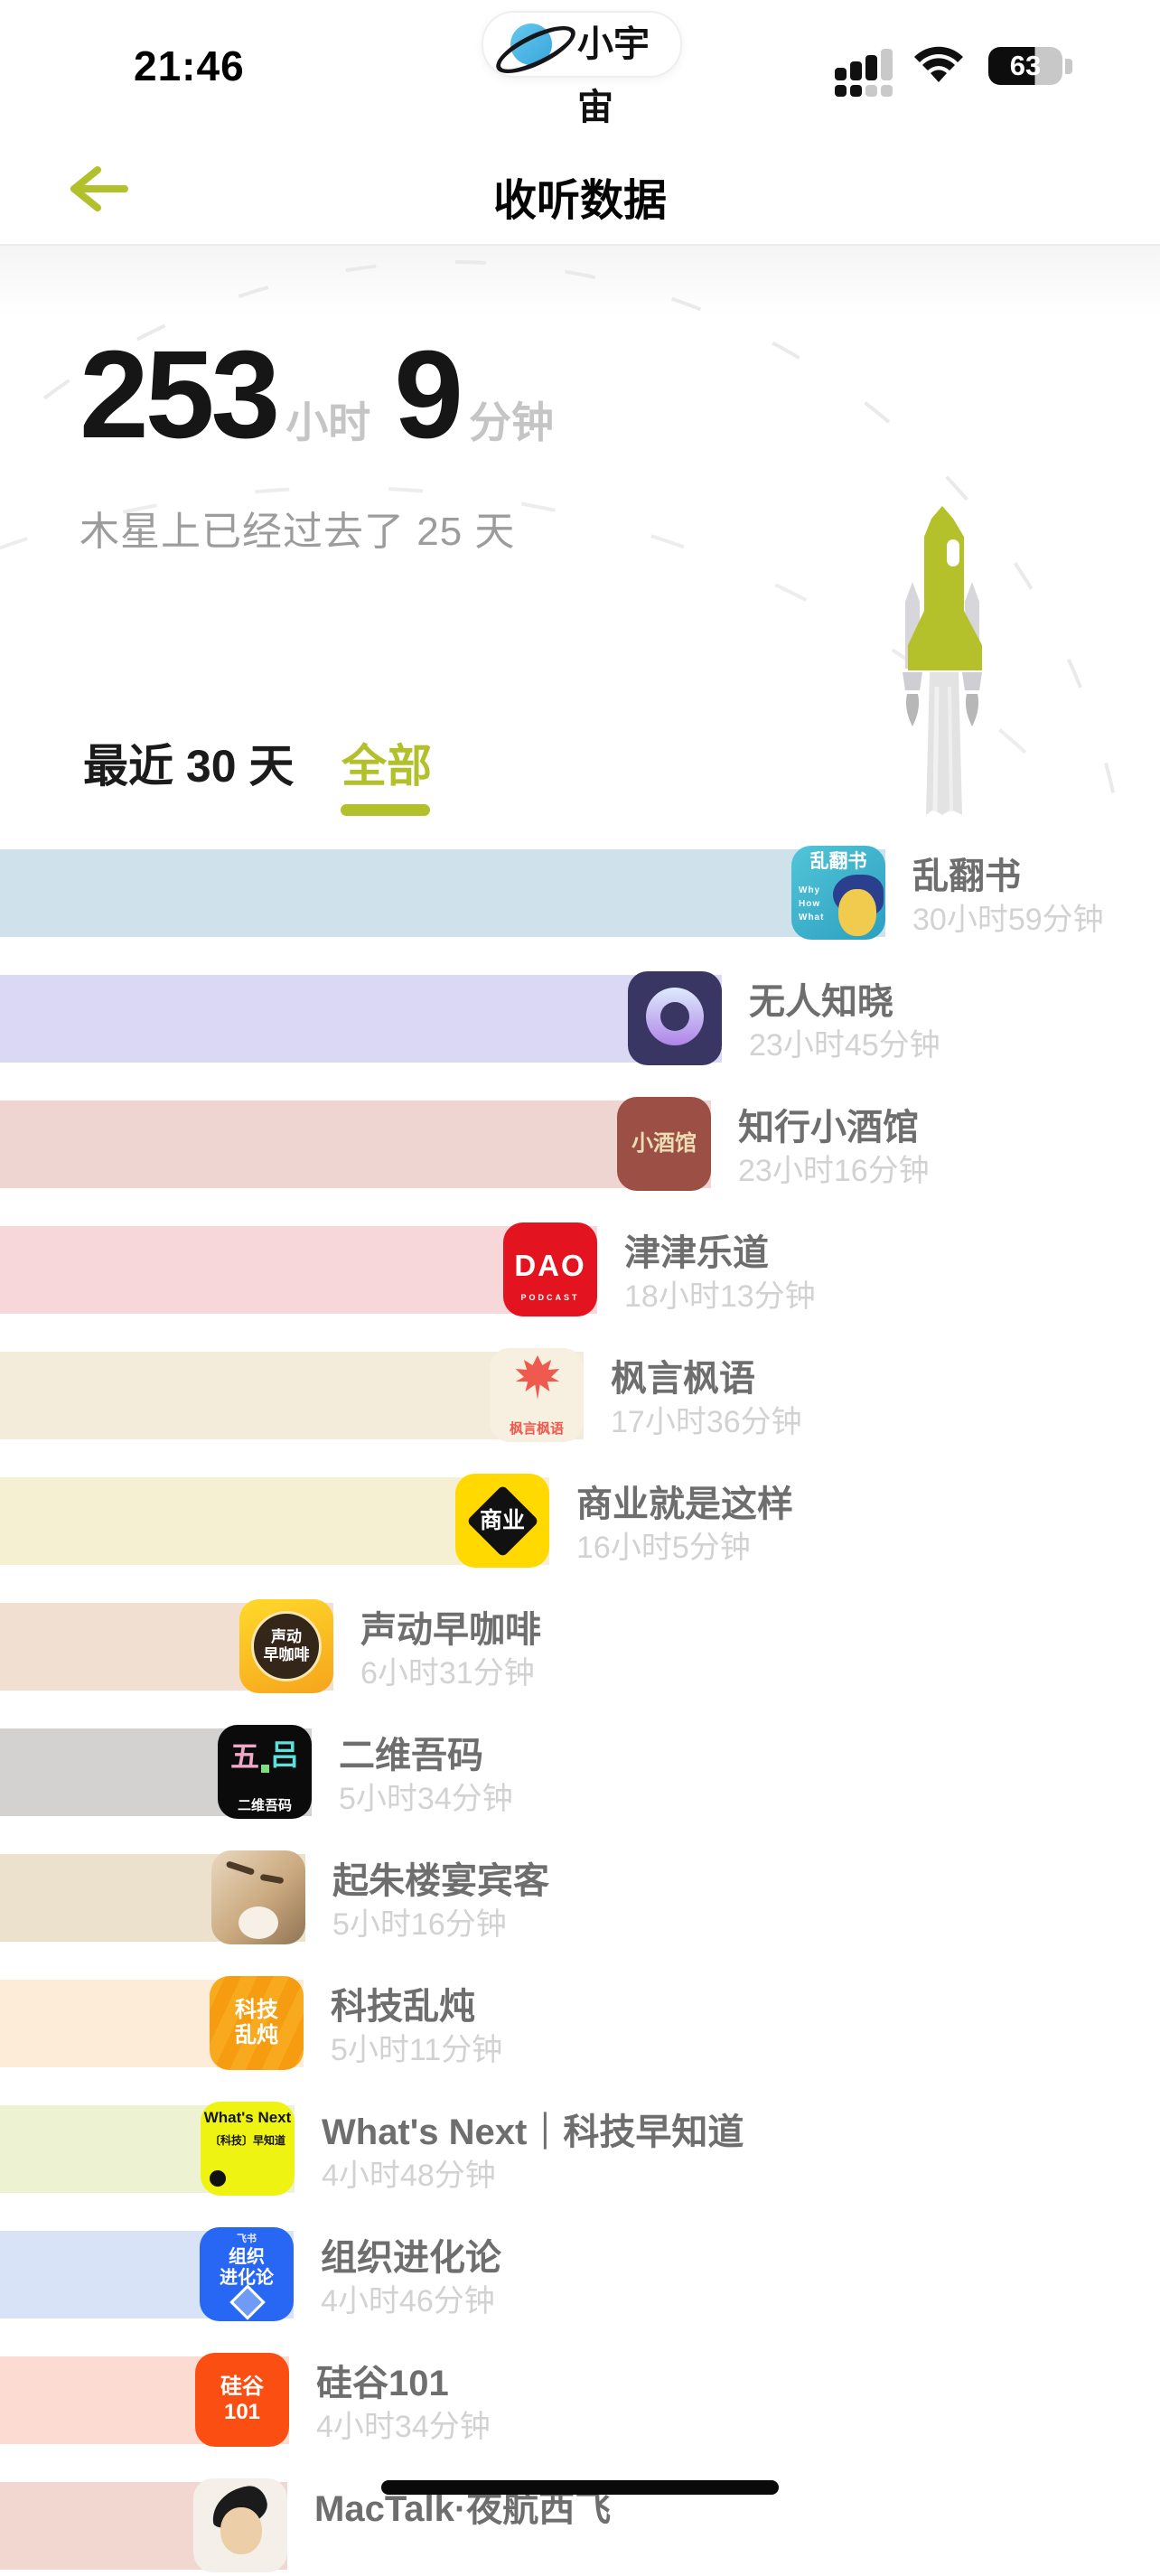 Image resolution: width=1160 pixels, height=2576 pixels. Describe the element at coordinates (328, 422) in the screenshot. I see `hours-unit-label: 小时` at that location.